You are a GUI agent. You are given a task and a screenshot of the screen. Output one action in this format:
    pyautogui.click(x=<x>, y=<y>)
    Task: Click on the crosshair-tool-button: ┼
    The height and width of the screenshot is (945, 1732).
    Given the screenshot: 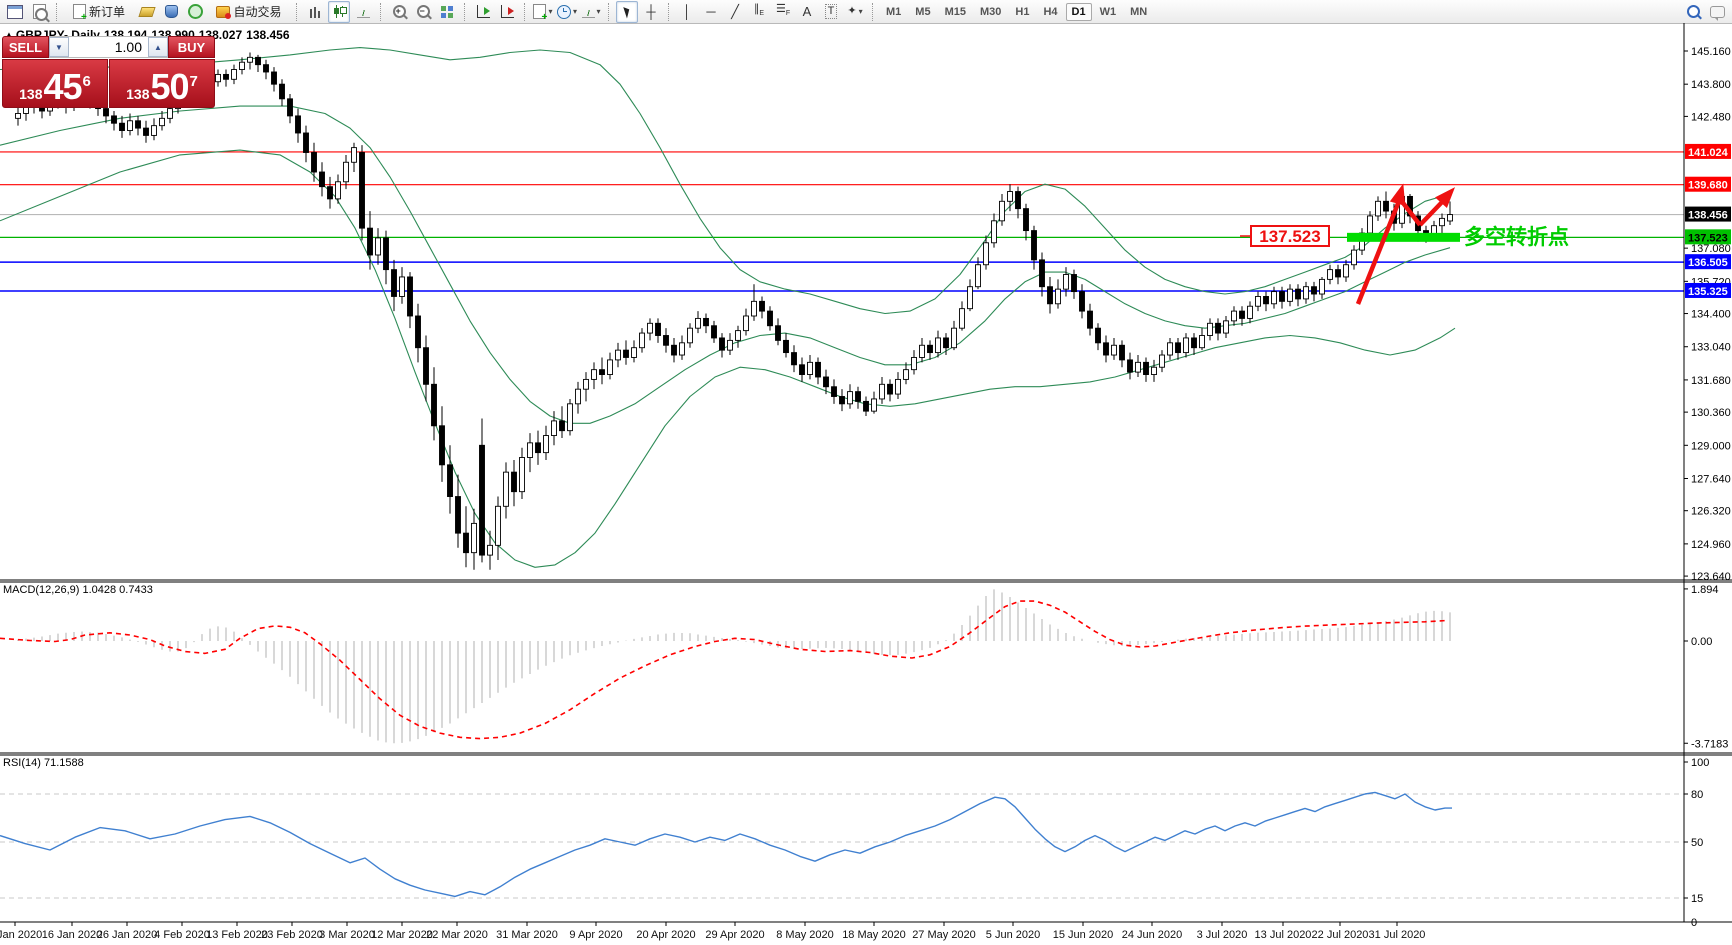 What is the action you would take?
    pyautogui.click(x=651, y=12)
    